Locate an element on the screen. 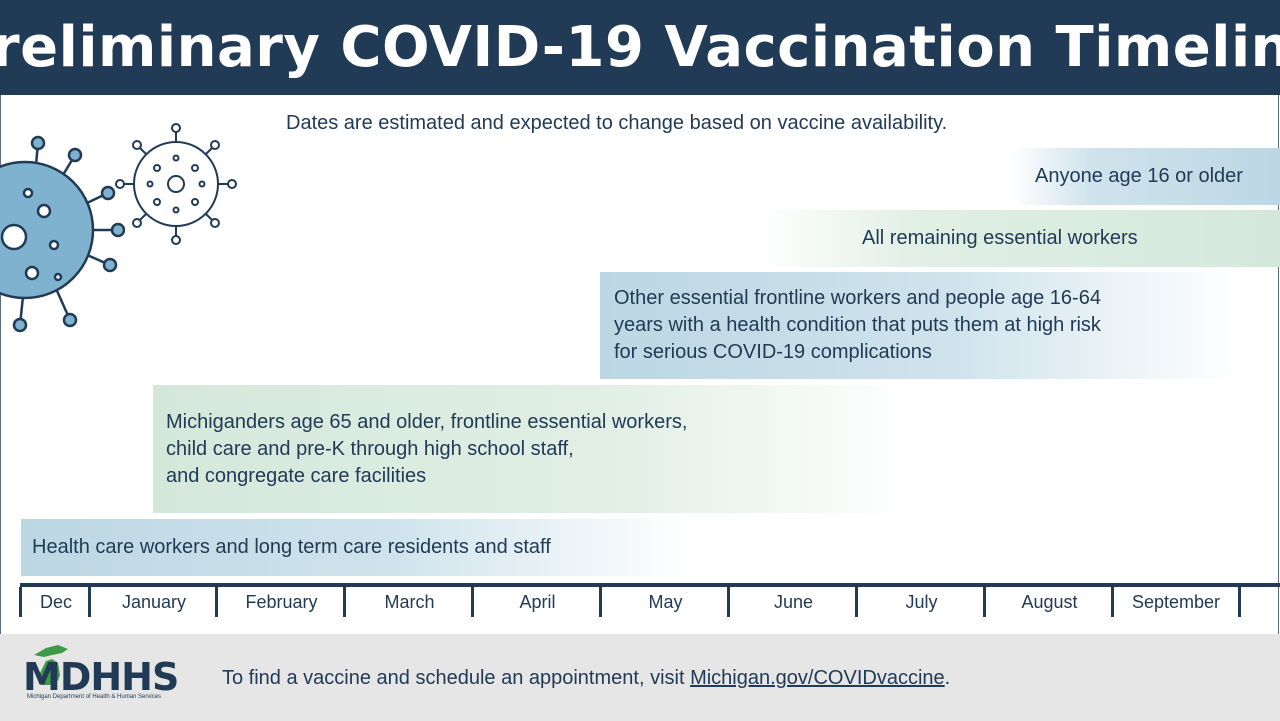 Image resolution: width=1280 pixels, height=721 pixels. covid-vaccine-link: Michigan.gov/COVIDvaccine is located at coordinates (817, 678).